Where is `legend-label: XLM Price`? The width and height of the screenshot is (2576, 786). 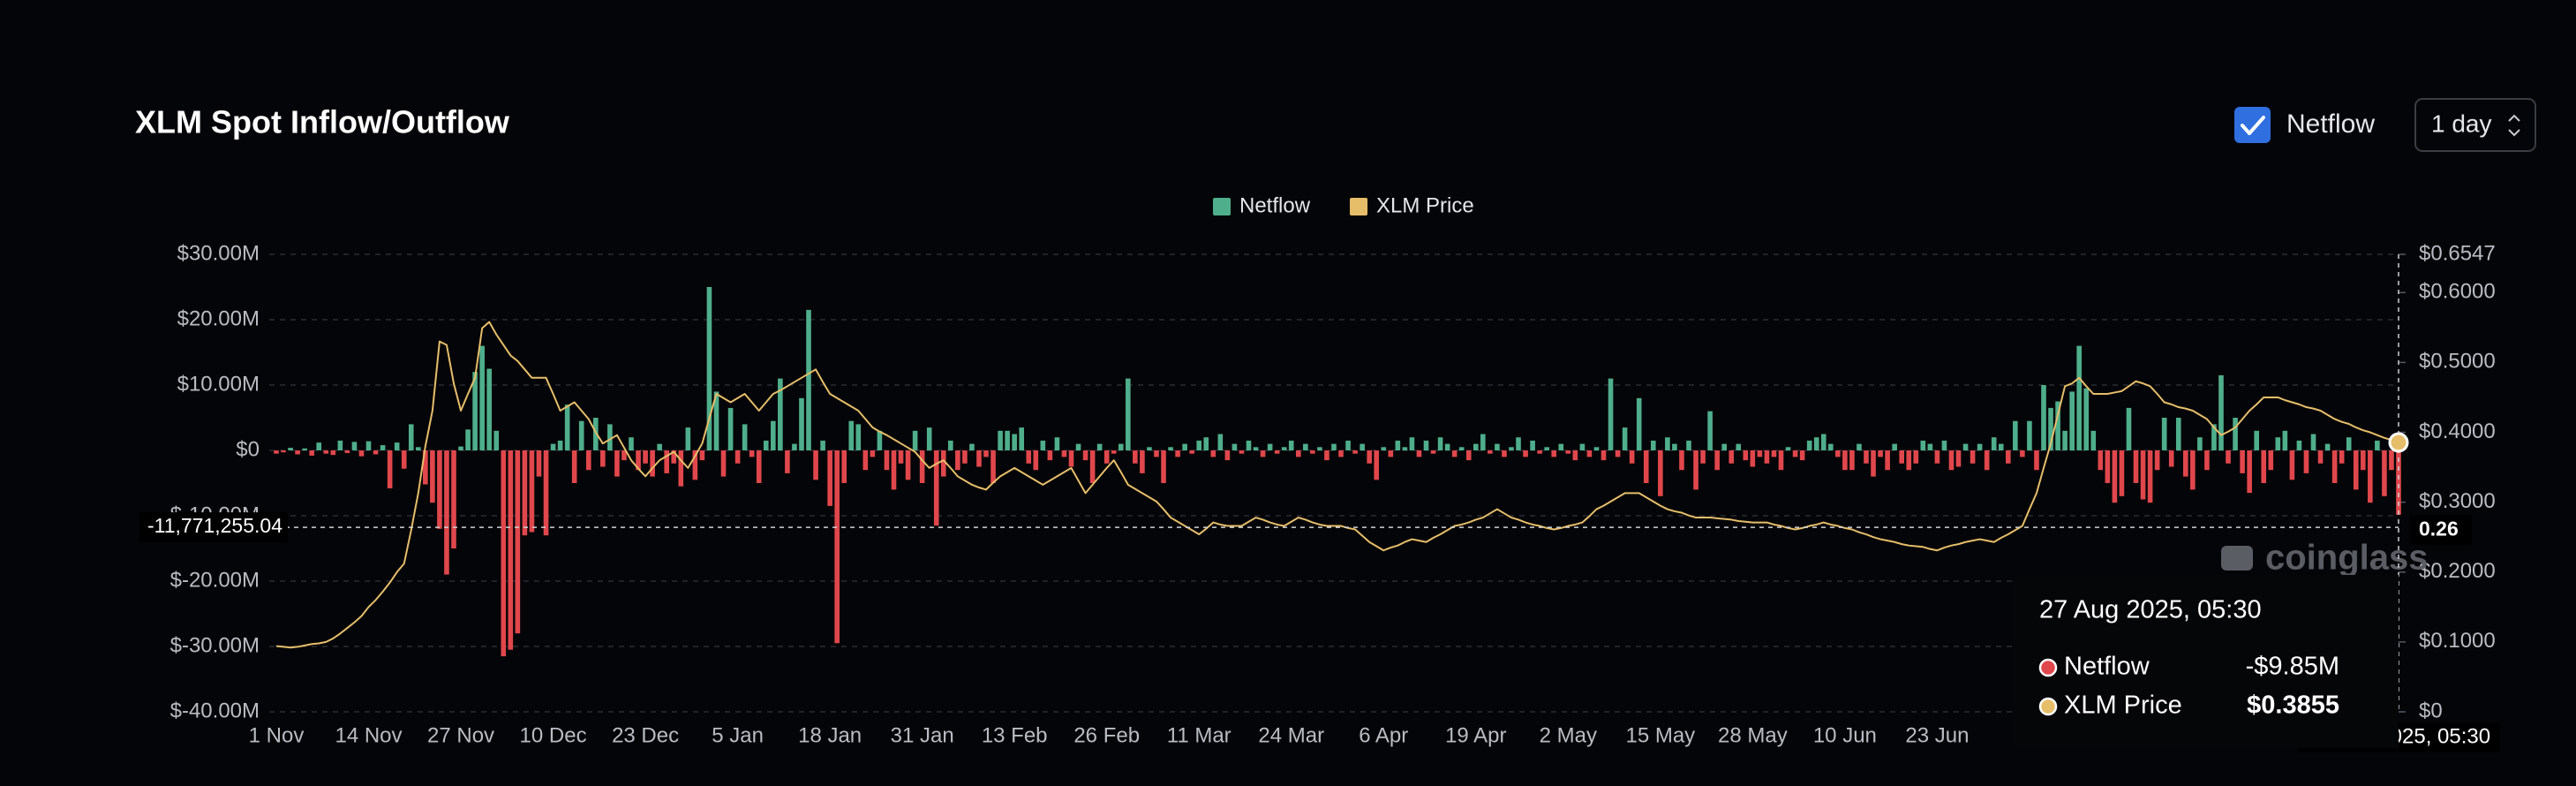 legend-label: XLM Price is located at coordinates (1425, 205).